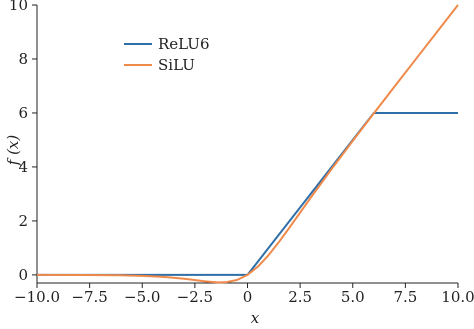 The image size is (474, 329). What do you see at coordinates (195, 297) in the screenshot?
I see `x-tick-label: −2.5` at bounding box center [195, 297].